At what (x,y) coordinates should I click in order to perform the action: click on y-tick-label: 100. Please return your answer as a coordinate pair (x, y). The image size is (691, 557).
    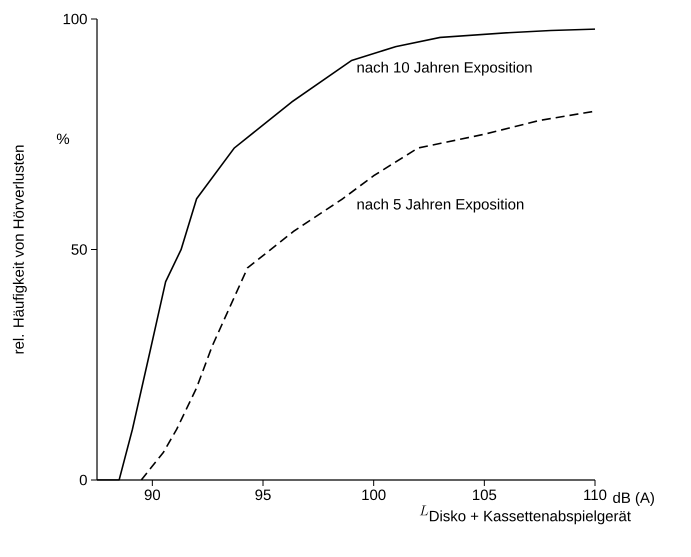
    Looking at the image, I should click on (75, 19).